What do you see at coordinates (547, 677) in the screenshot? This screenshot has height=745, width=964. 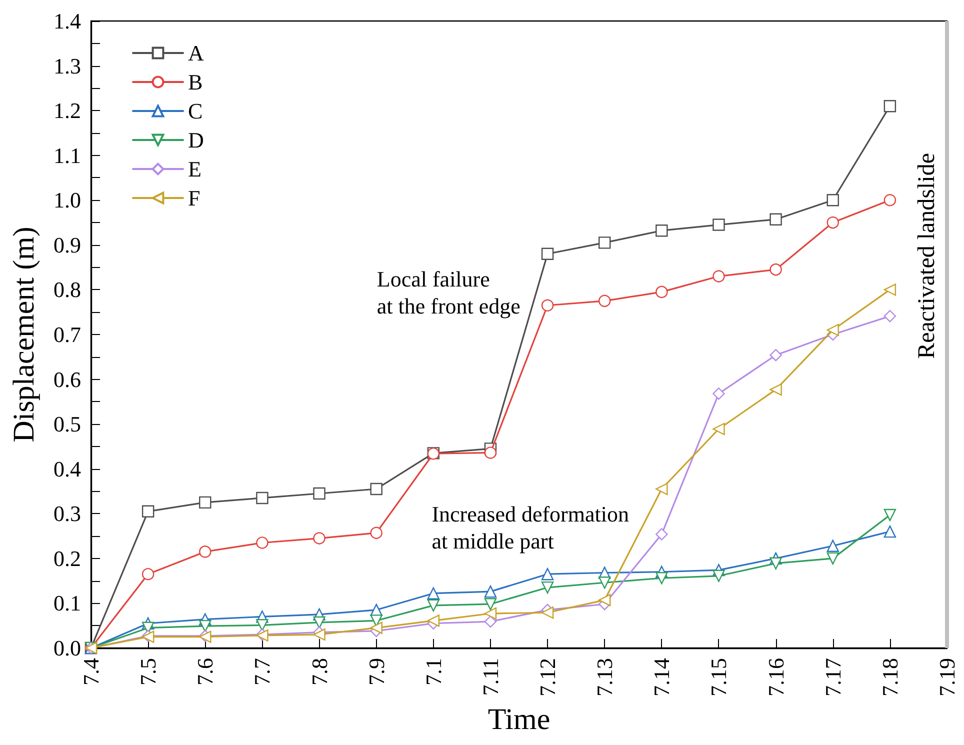 I see `x-tick-label: 7.12` at bounding box center [547, 677].